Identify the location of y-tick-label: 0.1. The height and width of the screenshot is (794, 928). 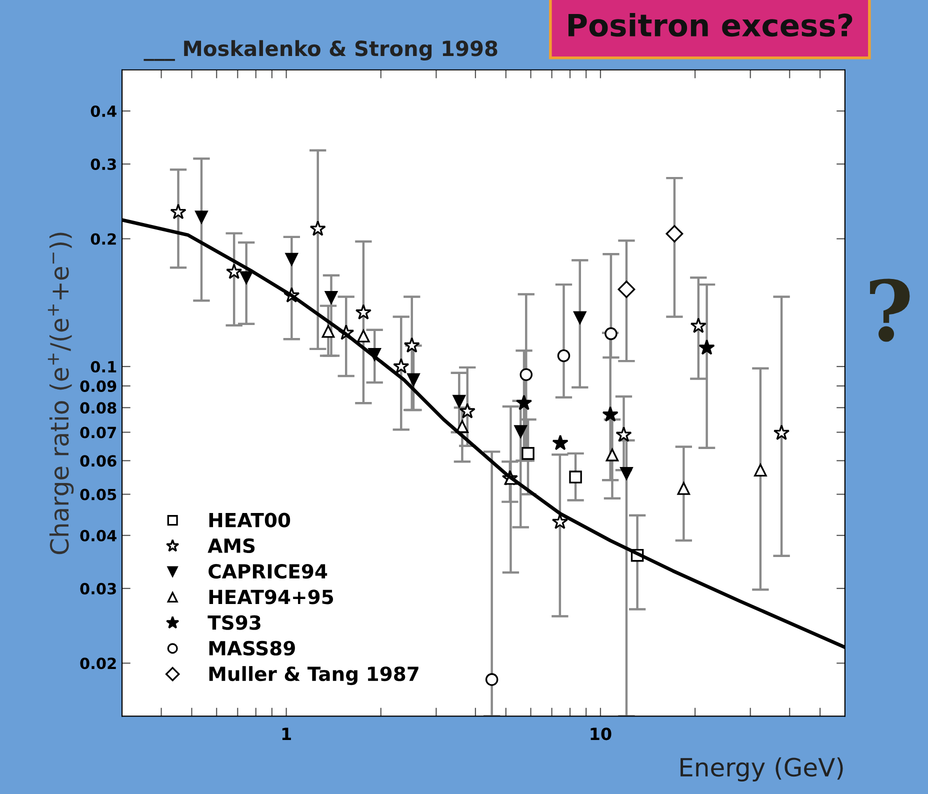
(103, 366).